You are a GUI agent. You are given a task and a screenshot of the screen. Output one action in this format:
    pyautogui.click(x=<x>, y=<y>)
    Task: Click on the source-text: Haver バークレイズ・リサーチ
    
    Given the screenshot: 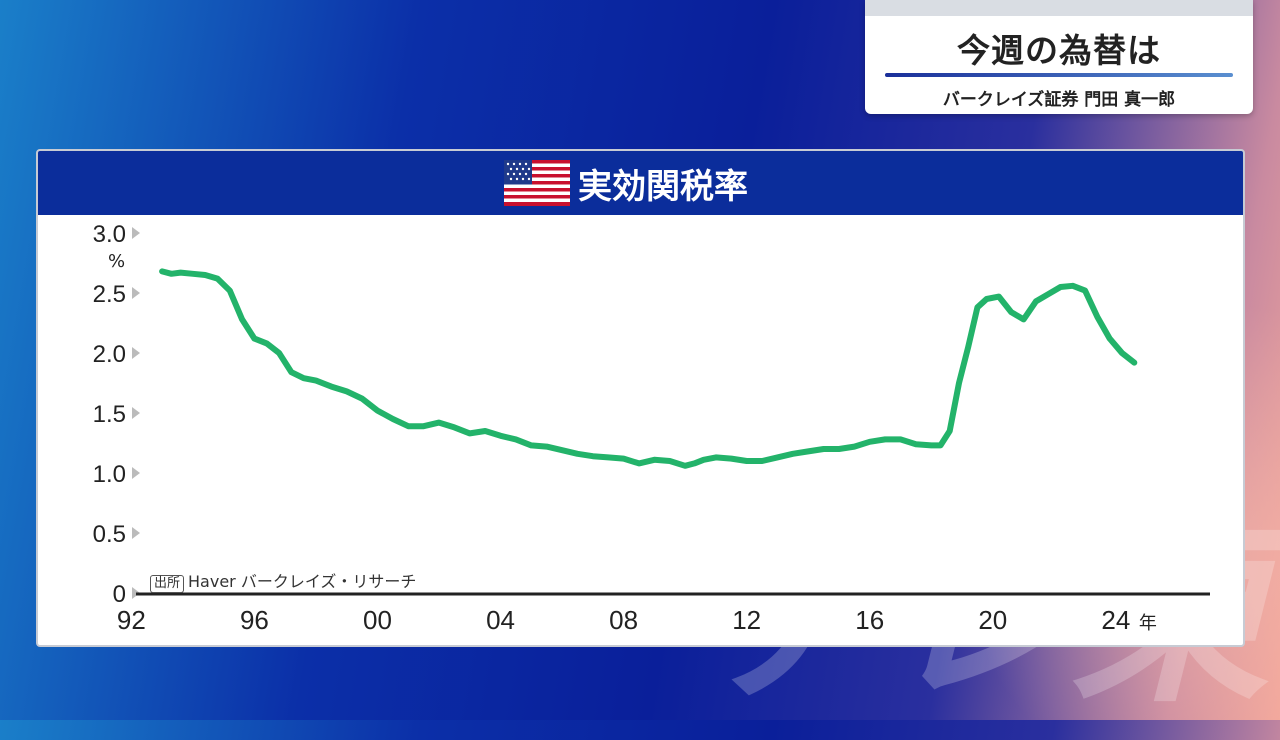 What is the action you would take?
    pyautogui.click(x=302, y=581)
    